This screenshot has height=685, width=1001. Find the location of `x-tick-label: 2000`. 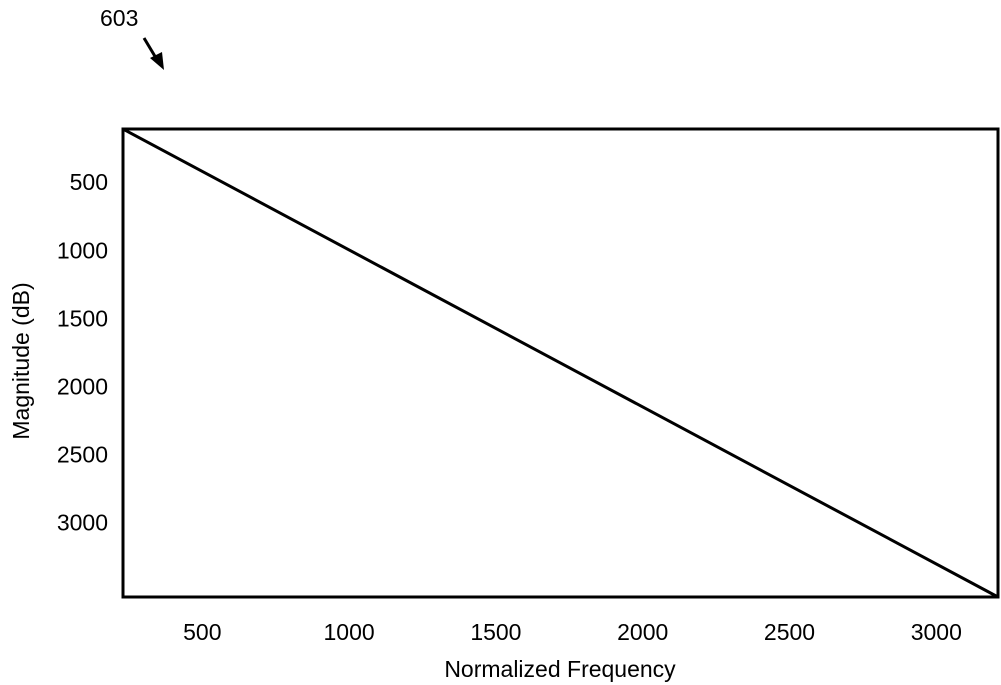

x-tick-label: 2000 is located at coordinates (642, 632).